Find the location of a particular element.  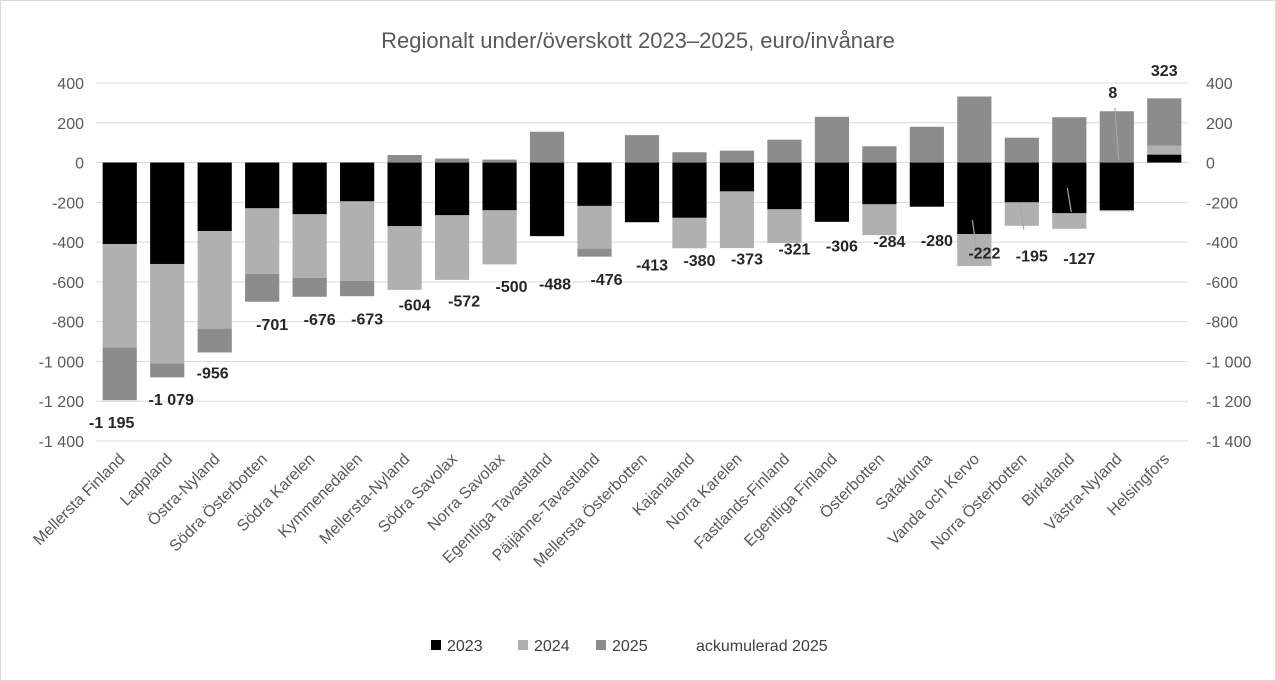

y-tick-label-left: -1 400 is located at coordinates (61, 442).